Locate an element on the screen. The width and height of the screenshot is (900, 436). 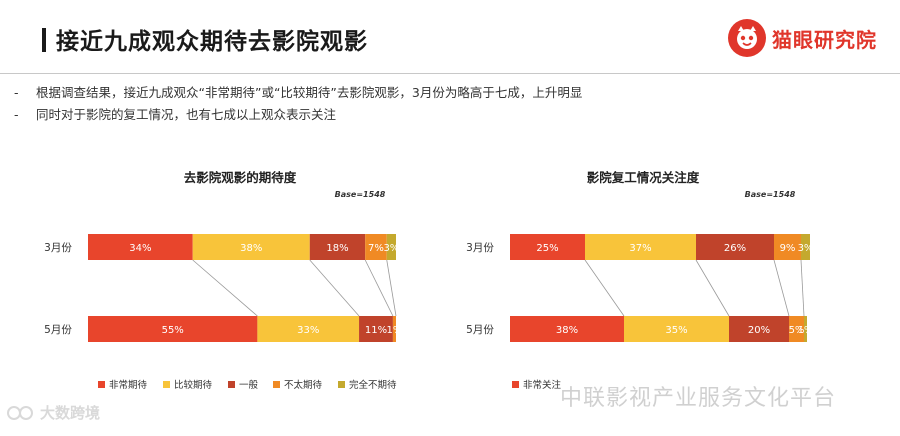
chart-title: 去影院观影的期待度 is located at coordinates (240, 177).